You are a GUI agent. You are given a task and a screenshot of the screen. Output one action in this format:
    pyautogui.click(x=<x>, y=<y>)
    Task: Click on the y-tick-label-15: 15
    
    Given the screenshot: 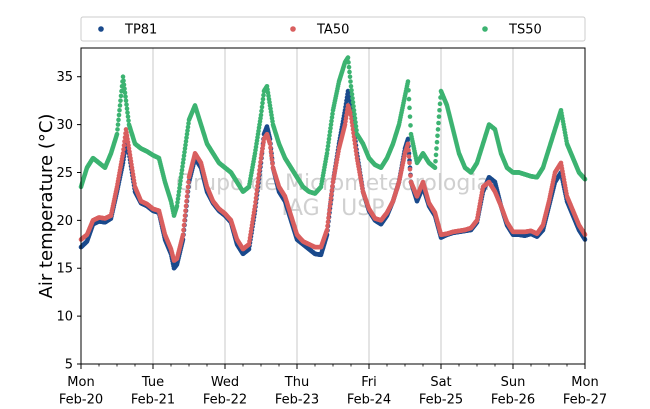 What is the action you would take?
    pyautogui.click(x=64, y=269)
    